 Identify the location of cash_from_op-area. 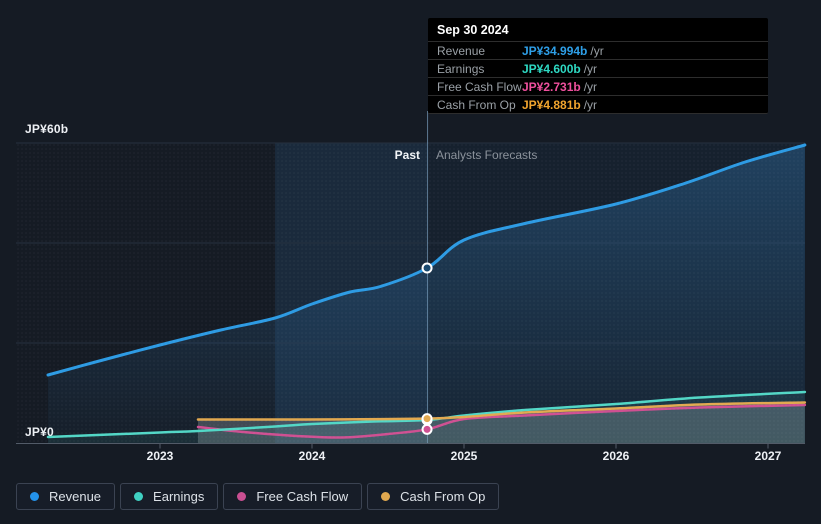
(501, 422).